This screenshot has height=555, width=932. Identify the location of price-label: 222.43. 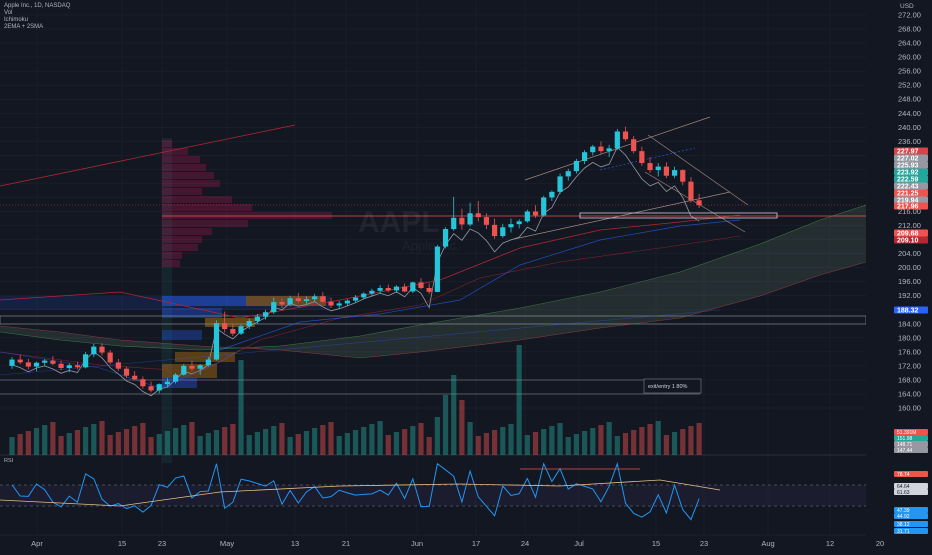
(908, 187).